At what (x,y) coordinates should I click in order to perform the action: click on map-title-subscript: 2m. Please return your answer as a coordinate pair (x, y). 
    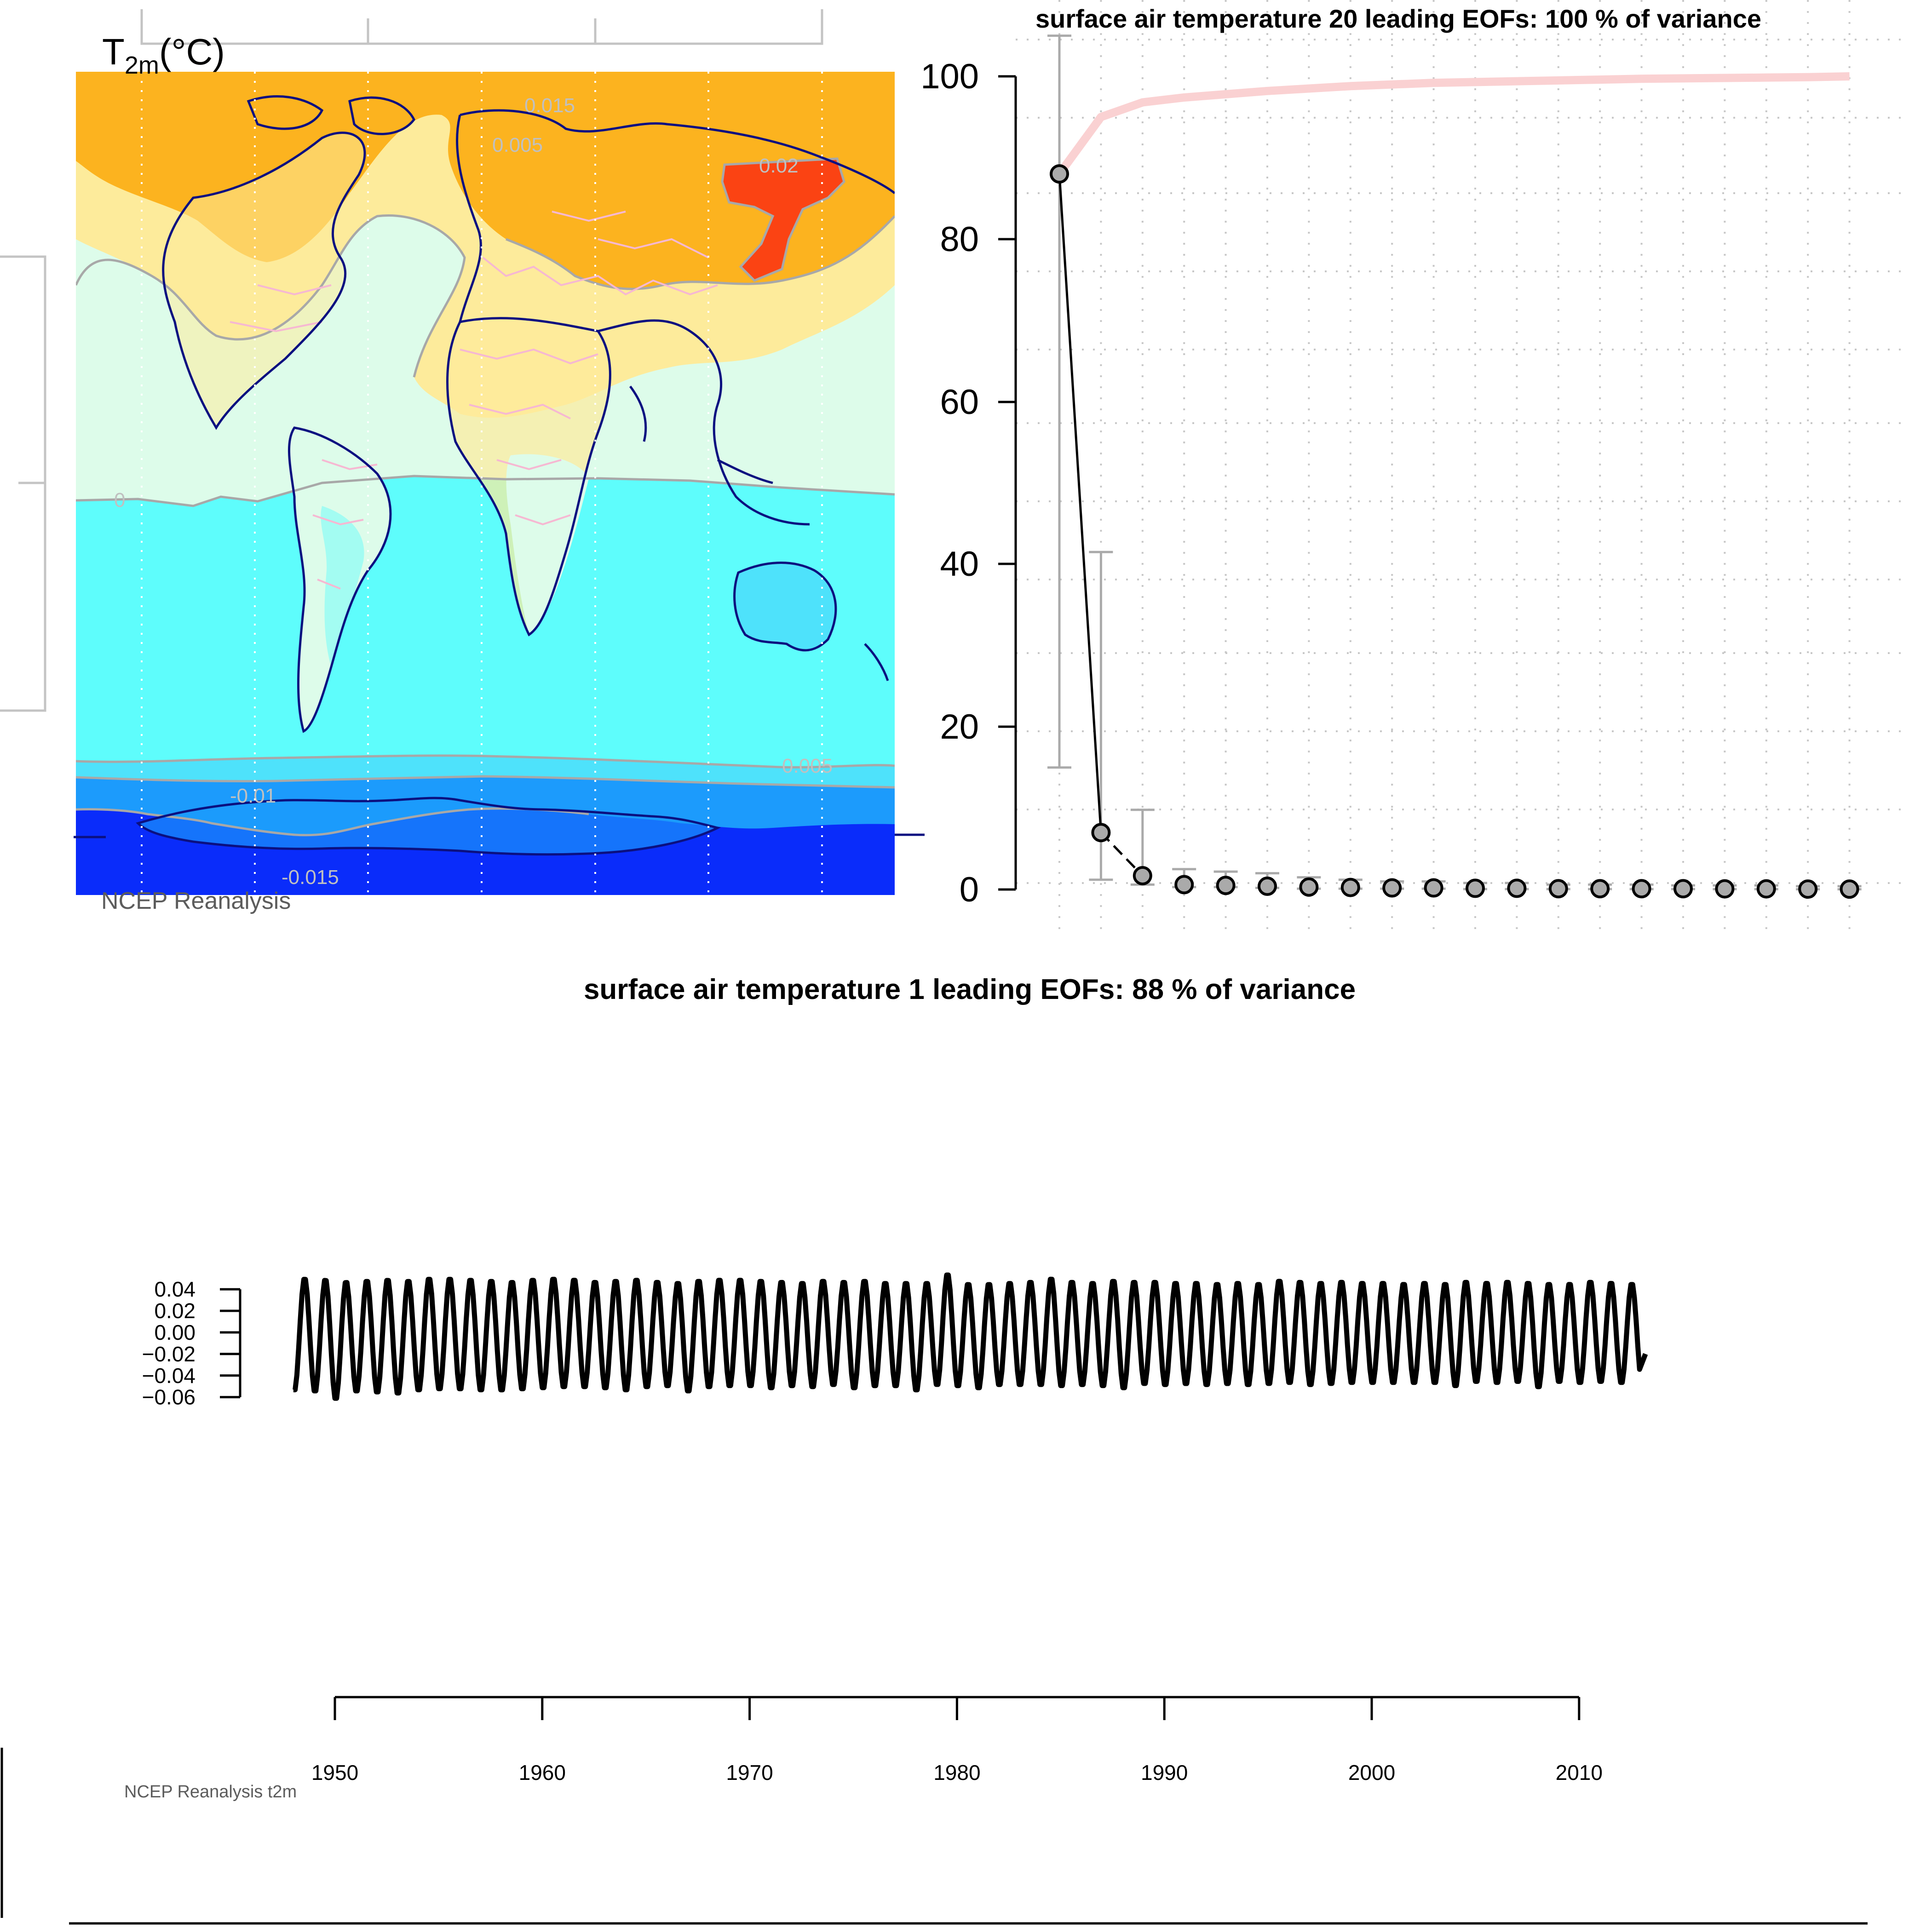
    Looking at the image, I should click on (142, 65).